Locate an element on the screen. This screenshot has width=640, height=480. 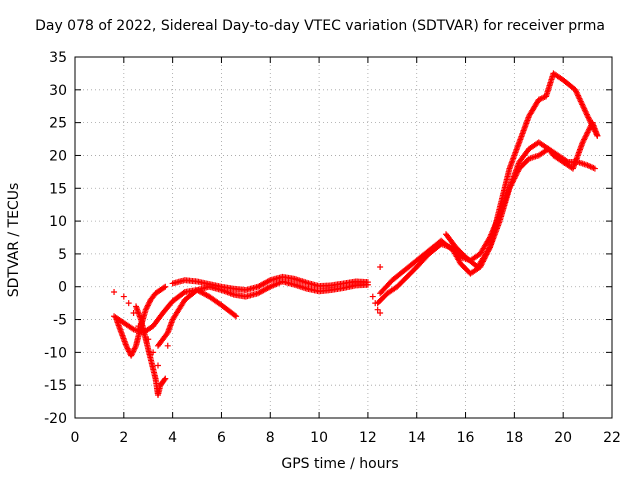
x-tick-label: 2 is located at coordinates (123, 438).